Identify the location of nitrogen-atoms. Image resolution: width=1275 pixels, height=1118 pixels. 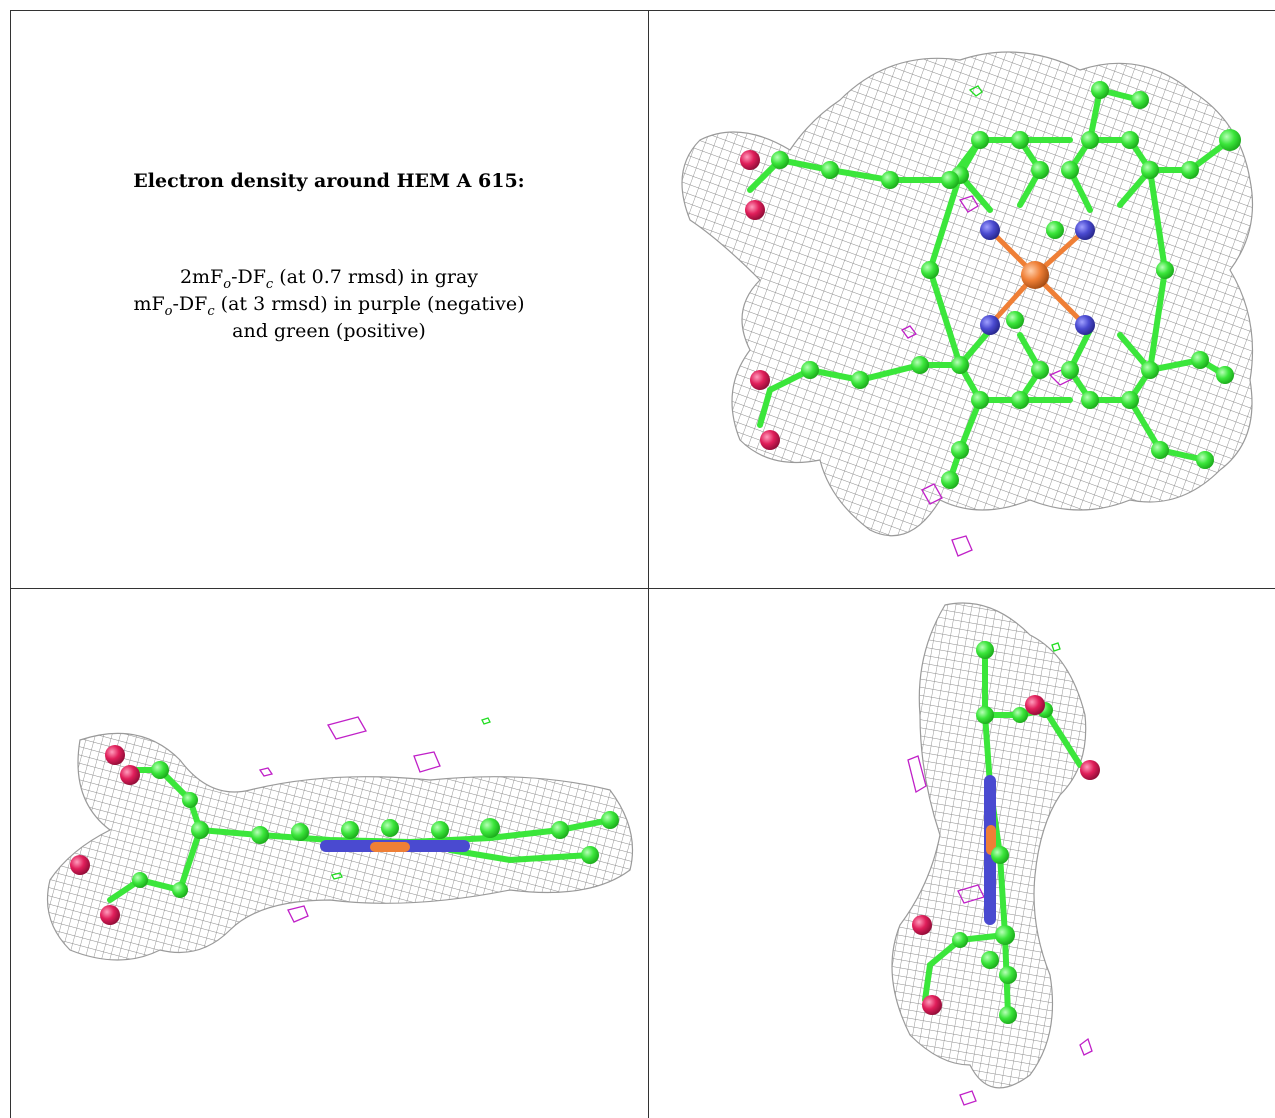
(1037, 277).